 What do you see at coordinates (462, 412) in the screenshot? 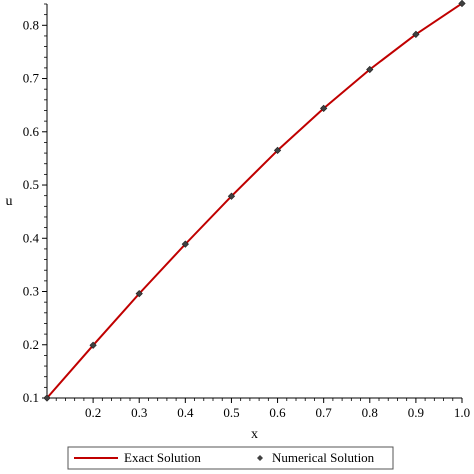
I see `x-tick-label-8: 1.0` at bounding box center [462, 412].